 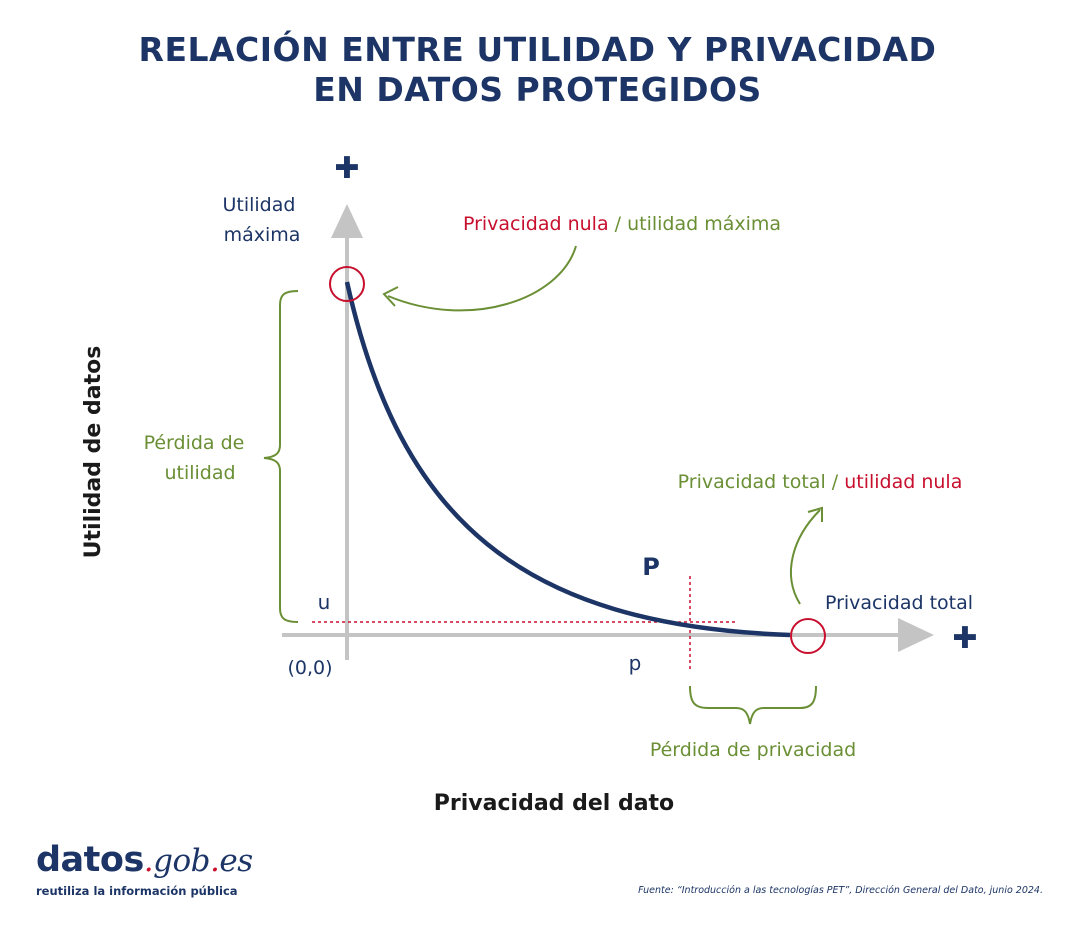 I want to click on top-callout-arrowhead, so click(x=390, y=296).